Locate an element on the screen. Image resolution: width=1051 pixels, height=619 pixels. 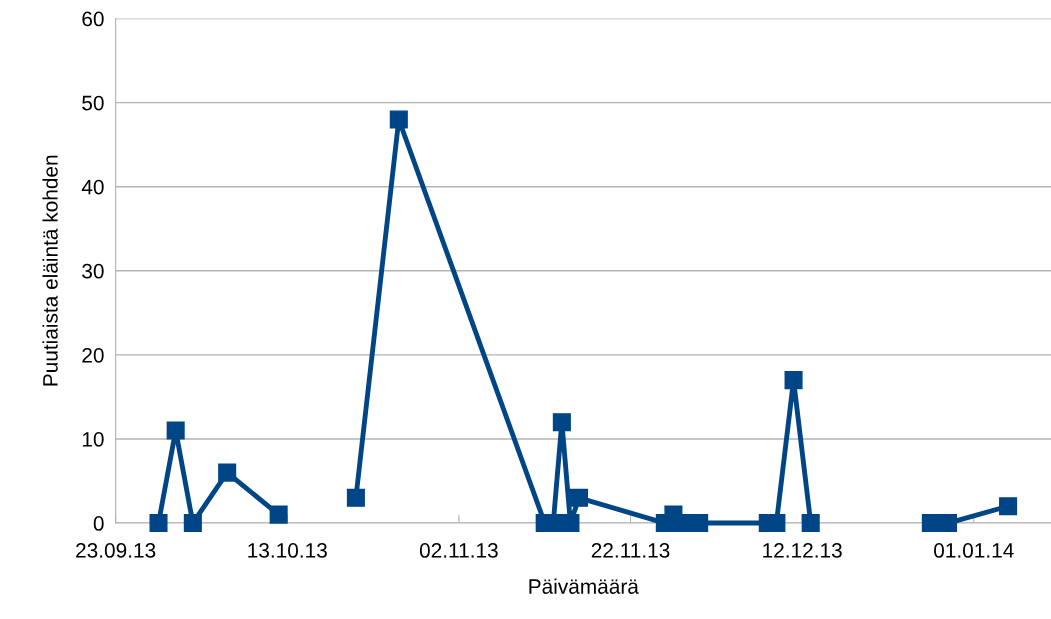
x-tick-label: 22.11.13 is located at coordinates (630, 550).